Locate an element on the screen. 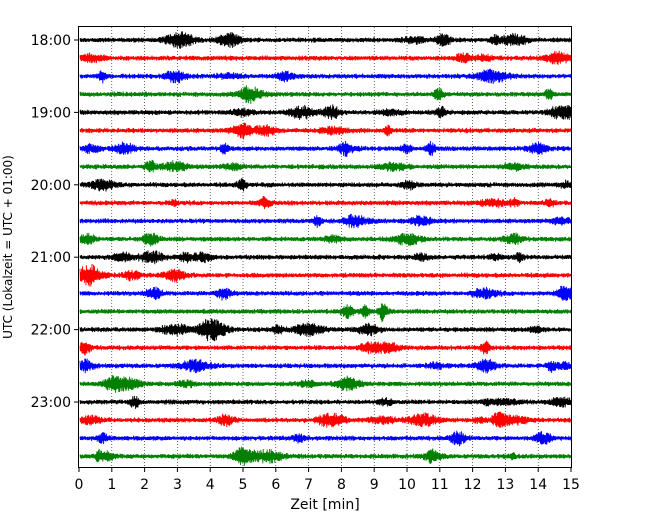 This screenshot has height=520, width=650. x-tick-label: 9 is located at coordinates (374, 485).